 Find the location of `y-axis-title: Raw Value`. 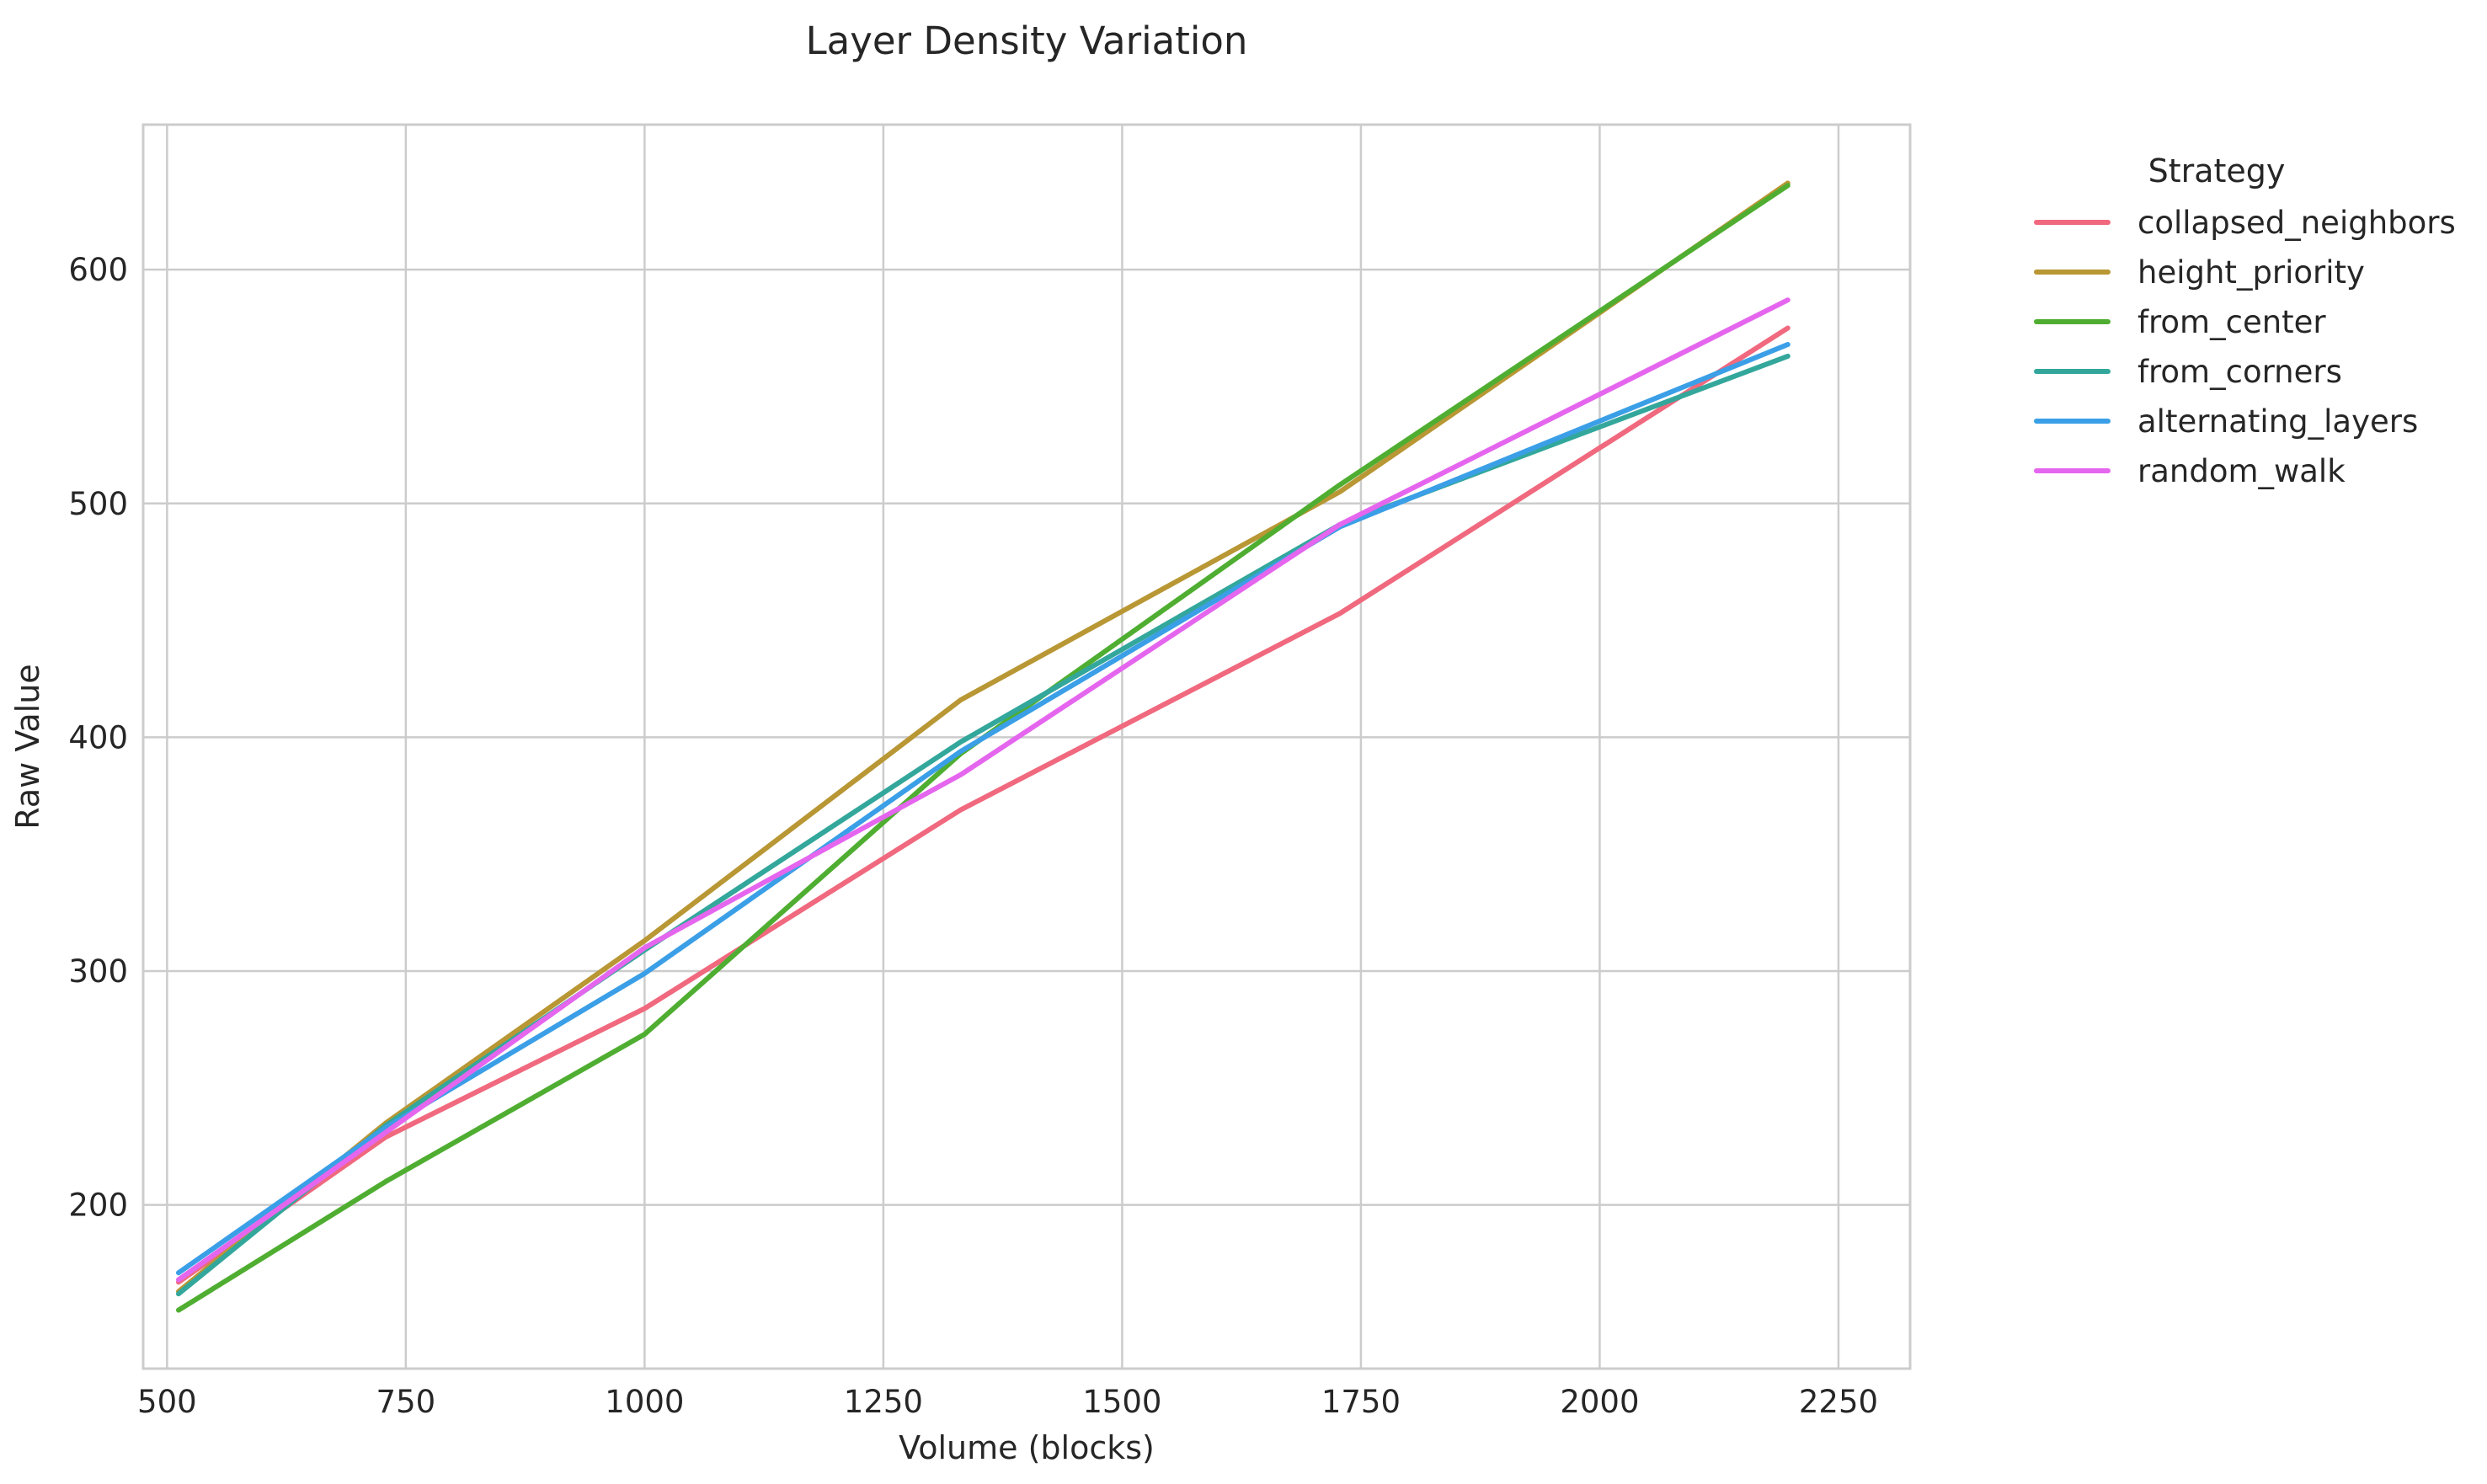

y-axis-title: Raw Value is located at coordinates (27, 747).